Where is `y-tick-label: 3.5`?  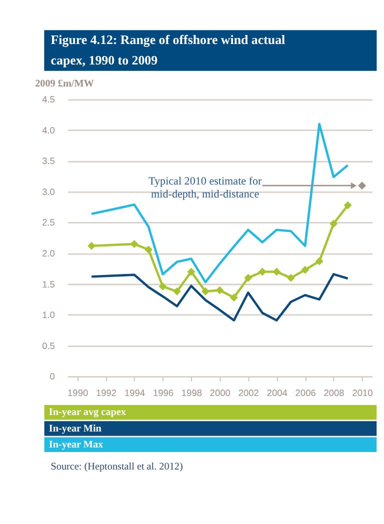
y-tick-label: 3.5 is located at coordinates (48, 161).